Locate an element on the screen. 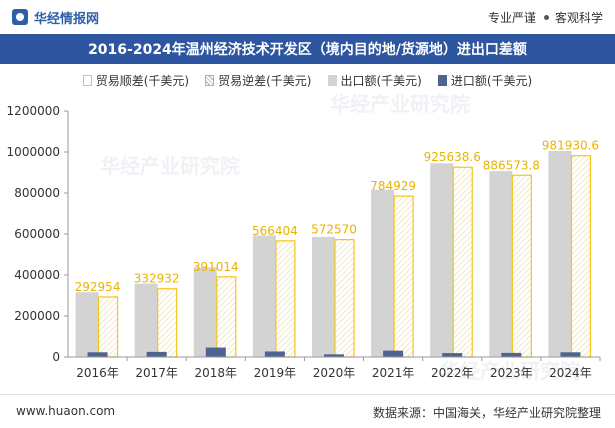 The height and width of the screenshot is (428, 615). legend-label-surplus: 贸易顺差(千美元) is located at coordinates (142, 80).